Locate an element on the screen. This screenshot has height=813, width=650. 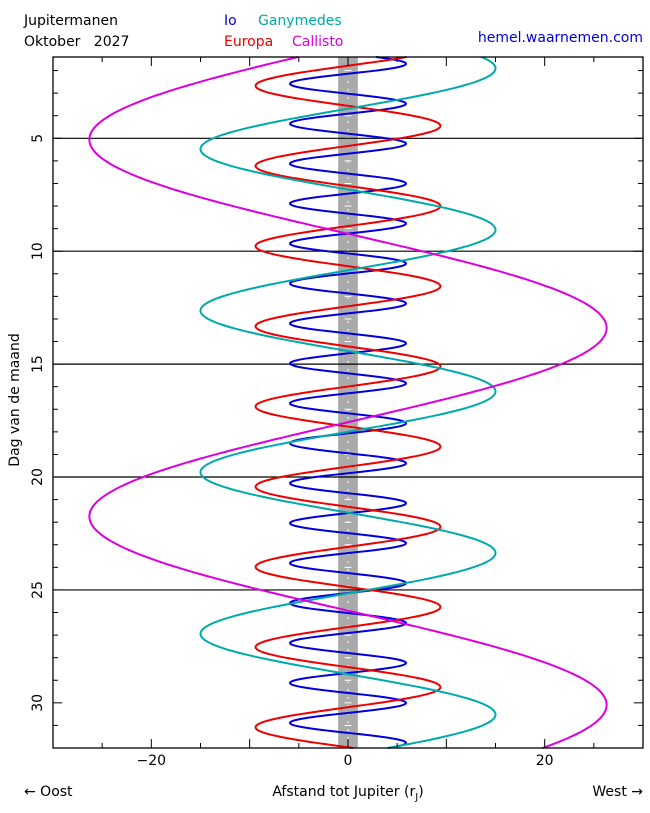
jupiter-band-group is located at coordinates (348, 403).